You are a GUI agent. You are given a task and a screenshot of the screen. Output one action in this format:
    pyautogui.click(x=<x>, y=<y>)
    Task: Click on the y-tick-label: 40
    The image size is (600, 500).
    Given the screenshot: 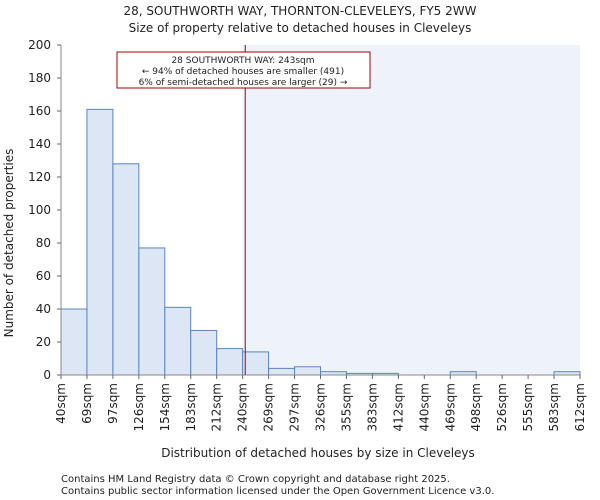 What is the action you would take?
    pyautogui.click(x=43, y=309)
    